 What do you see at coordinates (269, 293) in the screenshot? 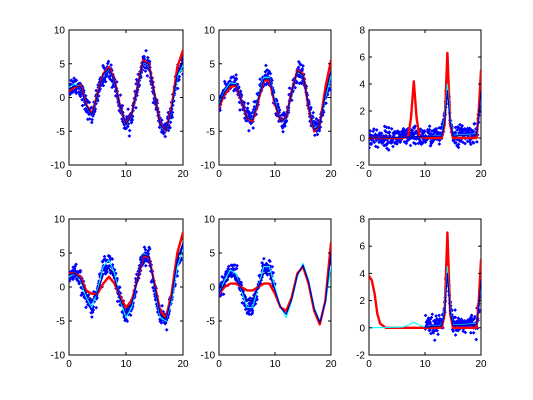
I see `subplot-5: 0 10 20 -10 -5 0 5 10` at bounding box center [269, 293].